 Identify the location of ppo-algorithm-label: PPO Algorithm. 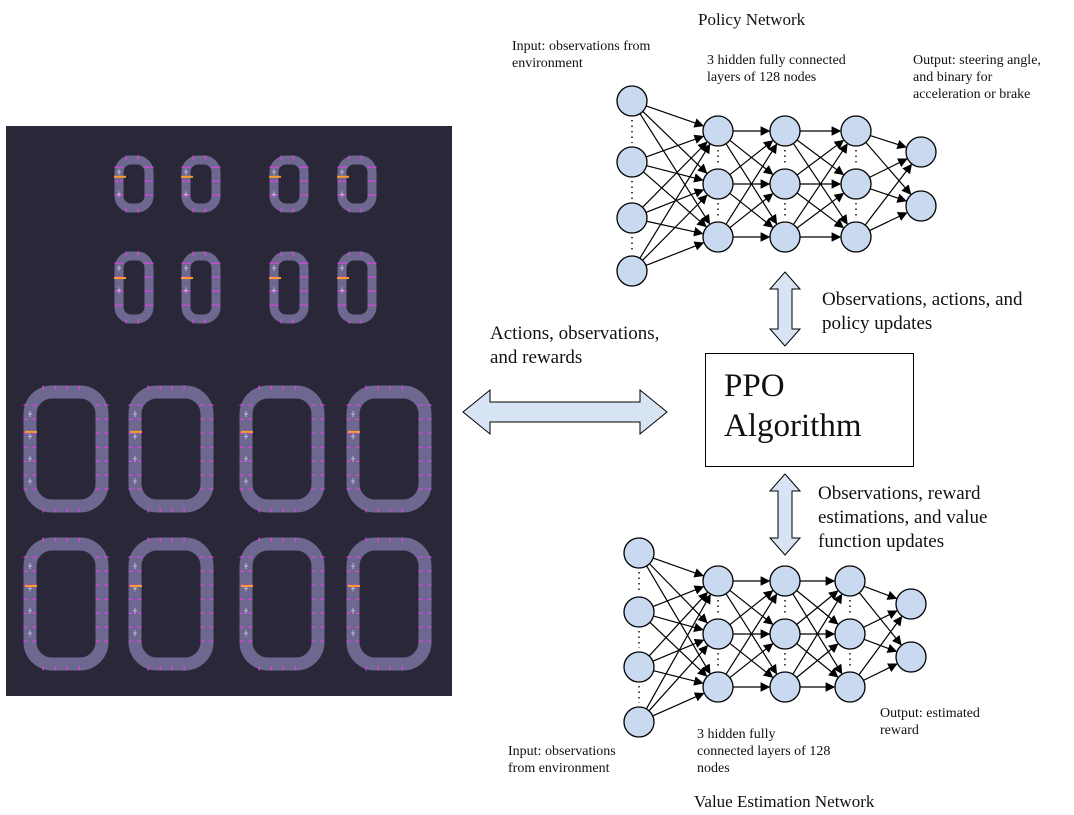
(793, 406).